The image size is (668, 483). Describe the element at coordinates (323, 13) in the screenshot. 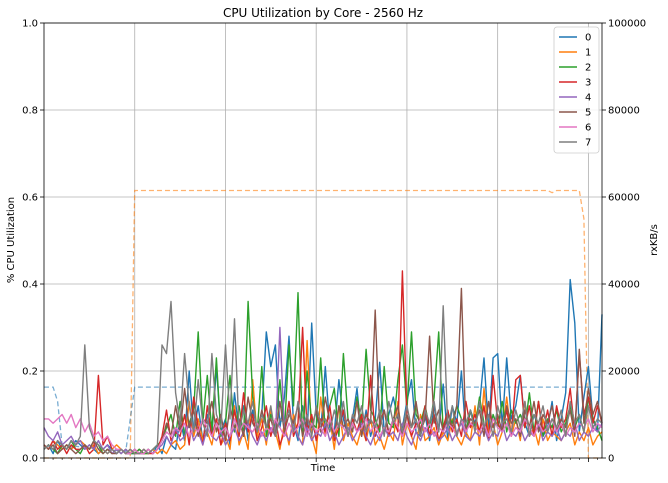

I see `chart-title: CPU Utilization by Core - 2560 Hz` at that location.